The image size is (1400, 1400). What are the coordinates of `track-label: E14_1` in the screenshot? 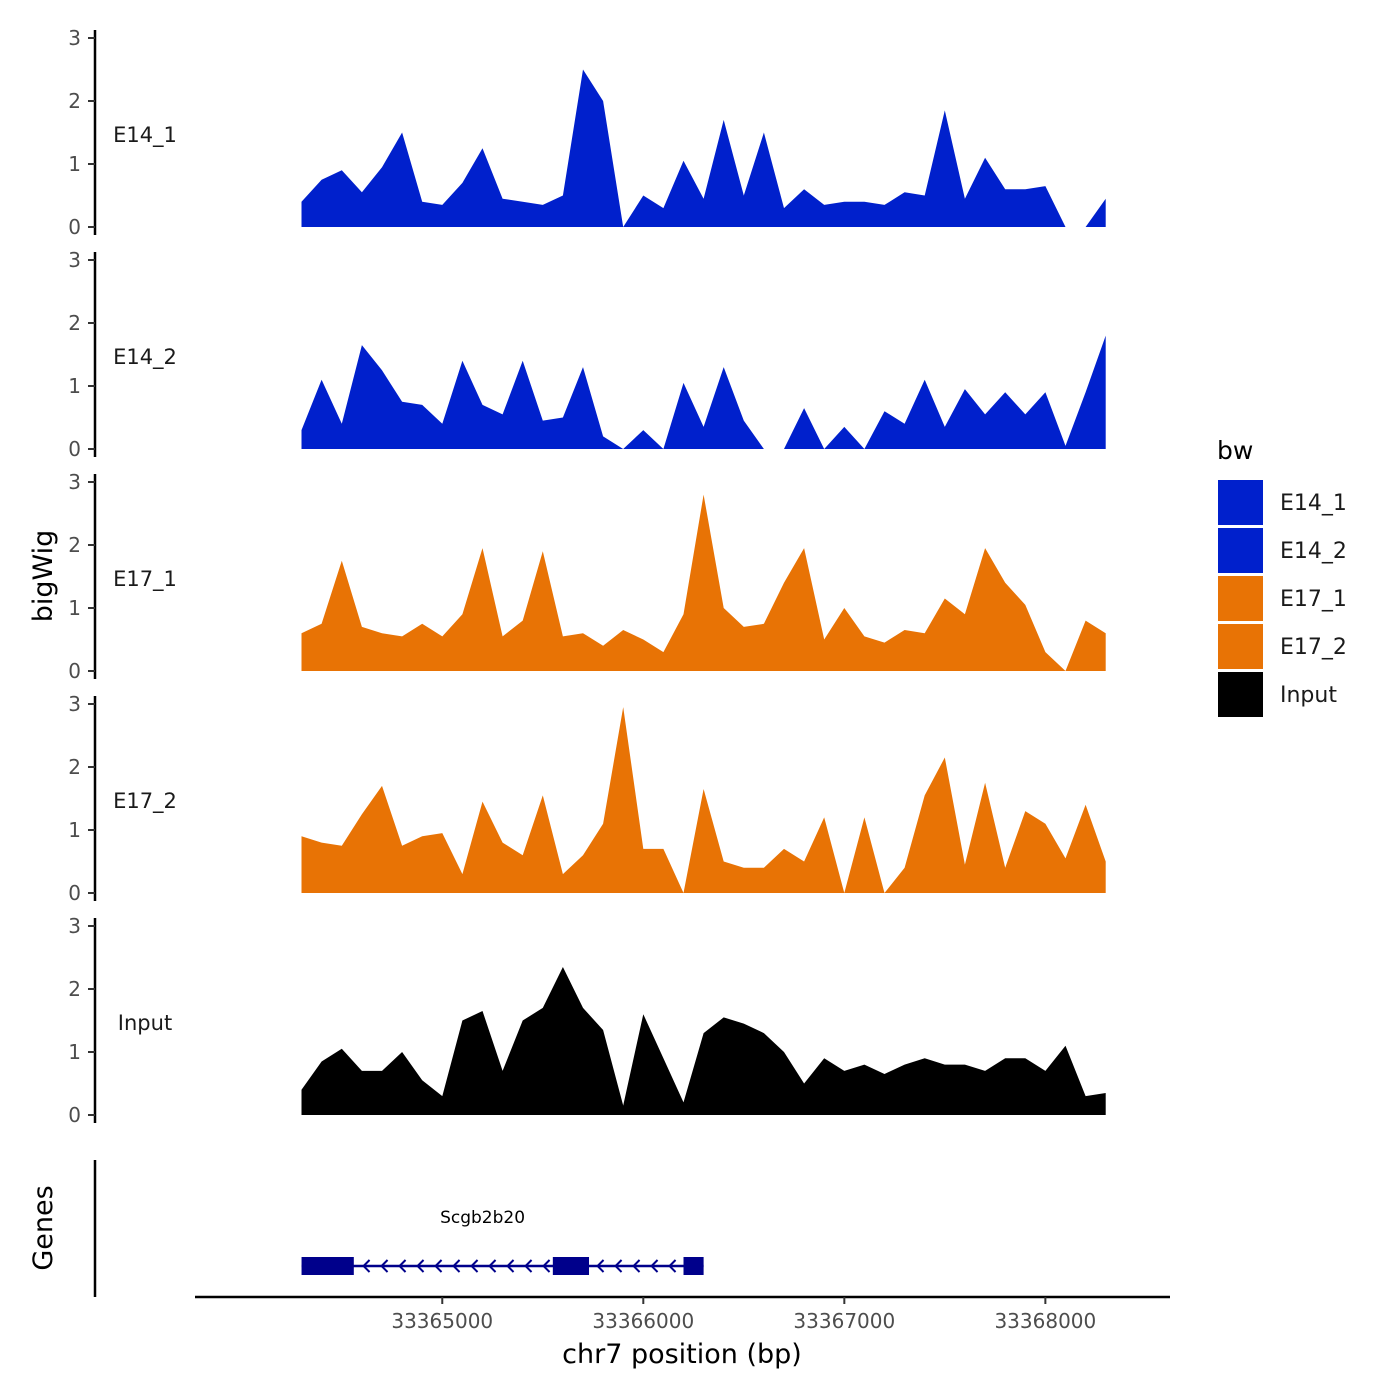 It's located at (145, 135).